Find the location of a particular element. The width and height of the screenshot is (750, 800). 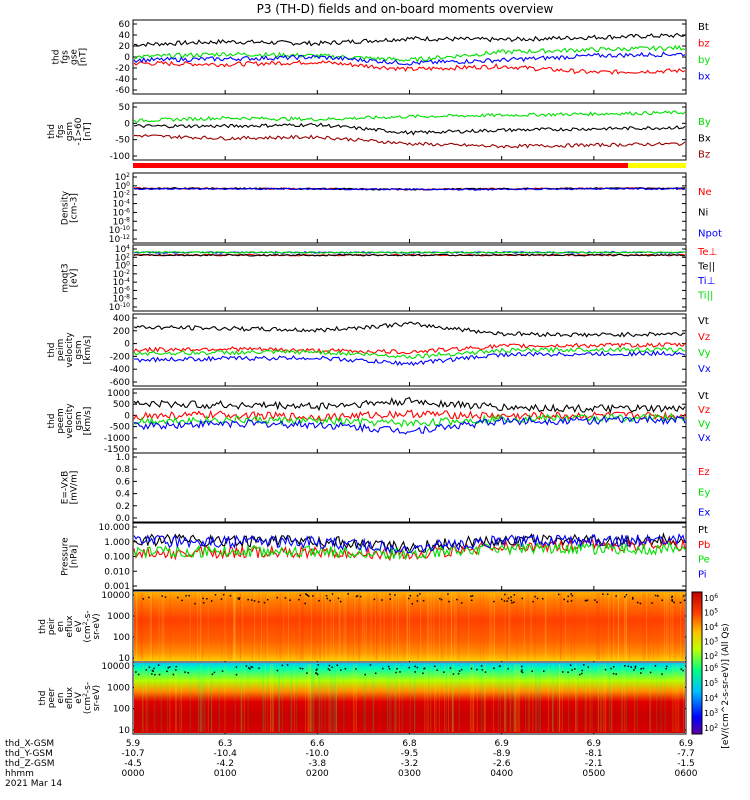

x-tick-value: 5.9 is located at coordinates (133, 744).